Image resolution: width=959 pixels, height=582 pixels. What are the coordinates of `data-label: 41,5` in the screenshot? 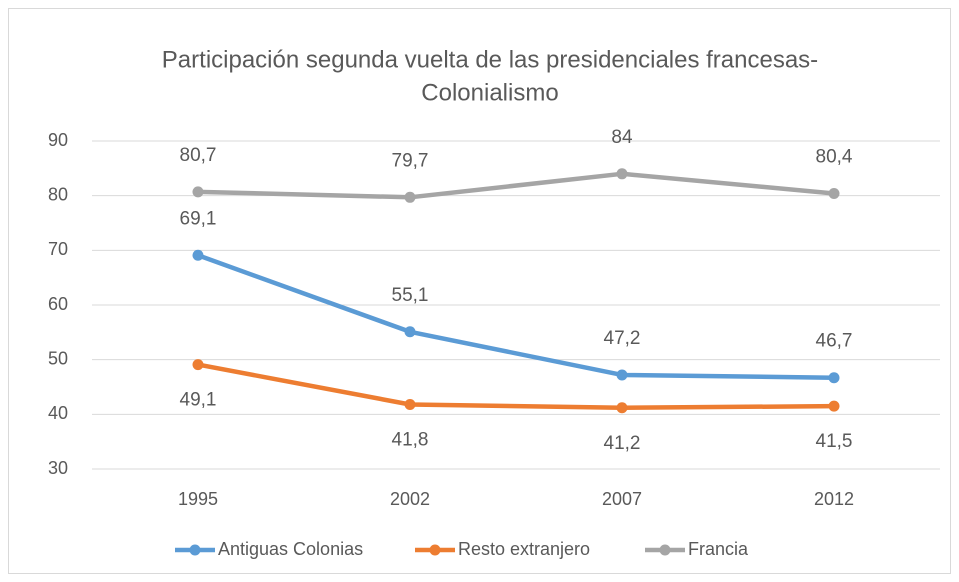 It's located at (834, 441).